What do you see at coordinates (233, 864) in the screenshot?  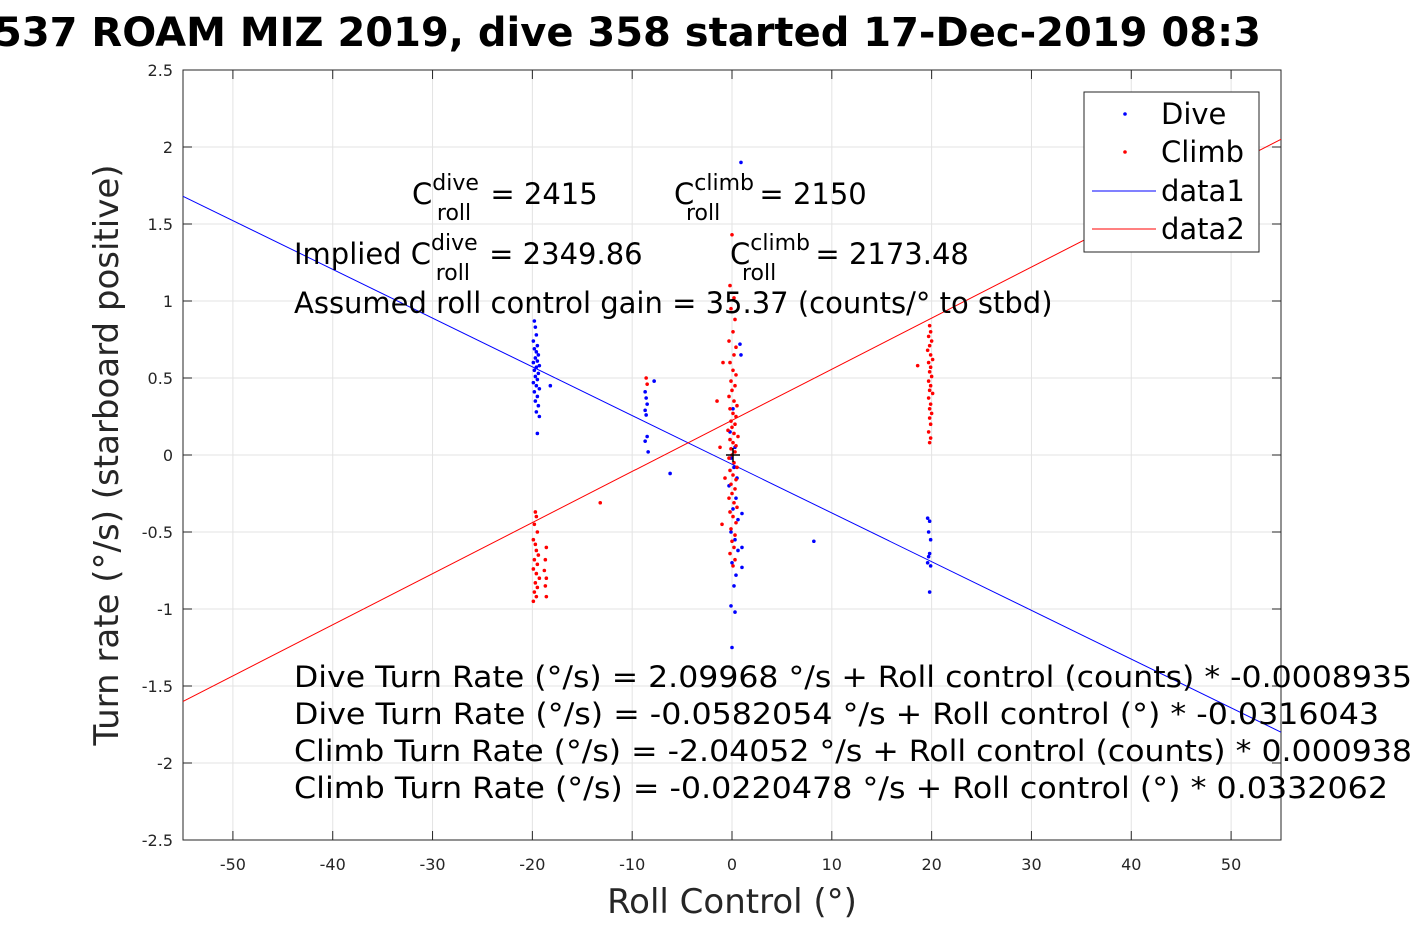 I see `x-tick-label: -50` at bounding box center [233, 864].